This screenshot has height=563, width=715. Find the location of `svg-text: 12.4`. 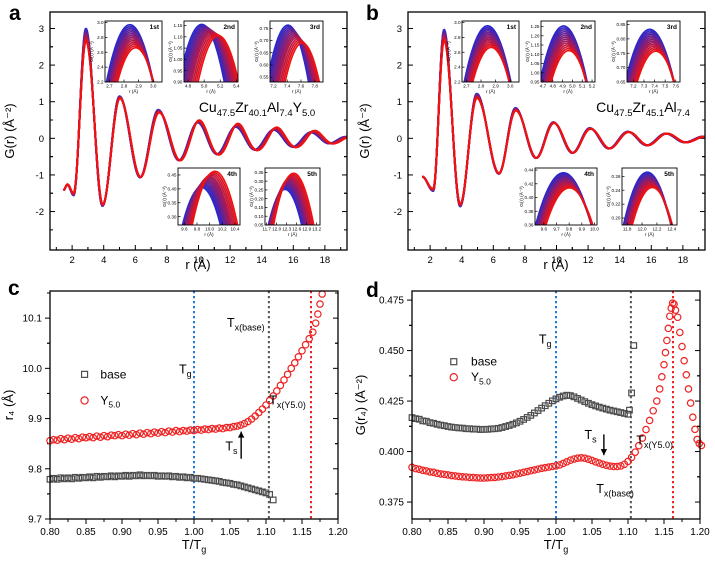

svg-text: 12.4 is located at coordinates (671, 229).